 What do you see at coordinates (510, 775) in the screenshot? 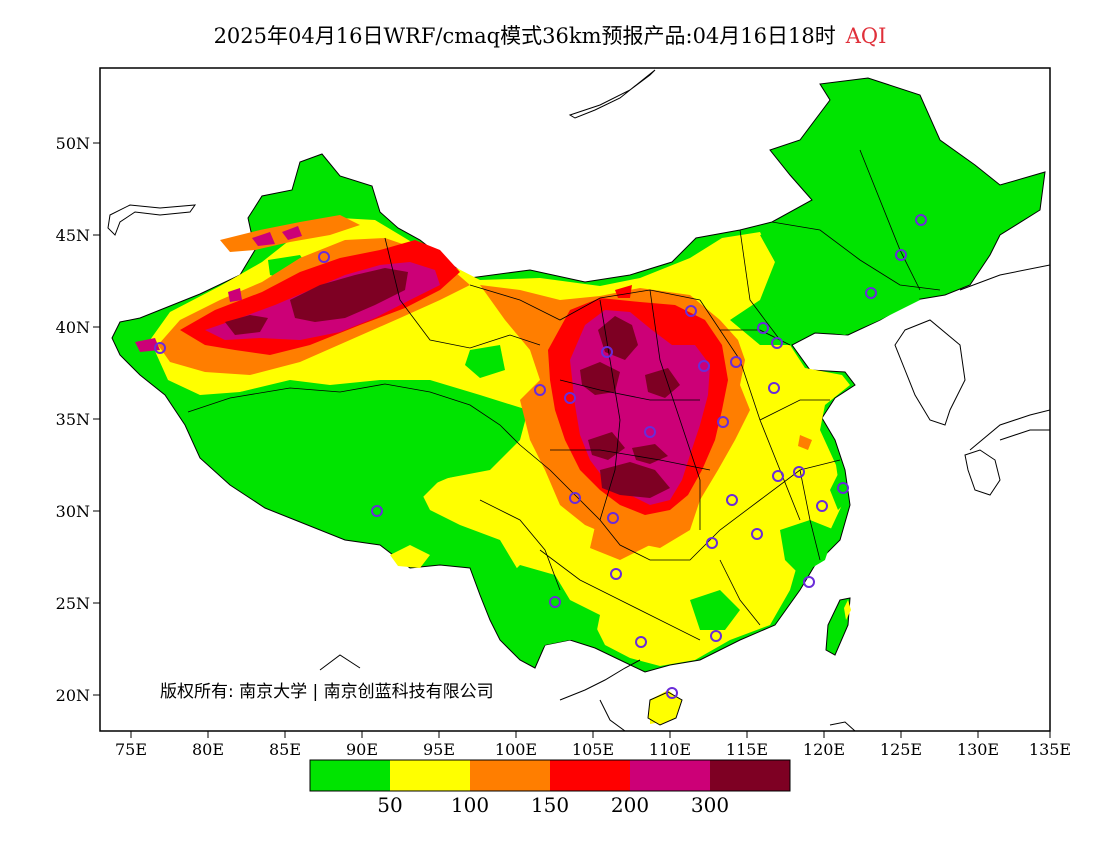
I see `colorbar-swatch-unhealthy-sensitive` at bounding box center [510, 775].